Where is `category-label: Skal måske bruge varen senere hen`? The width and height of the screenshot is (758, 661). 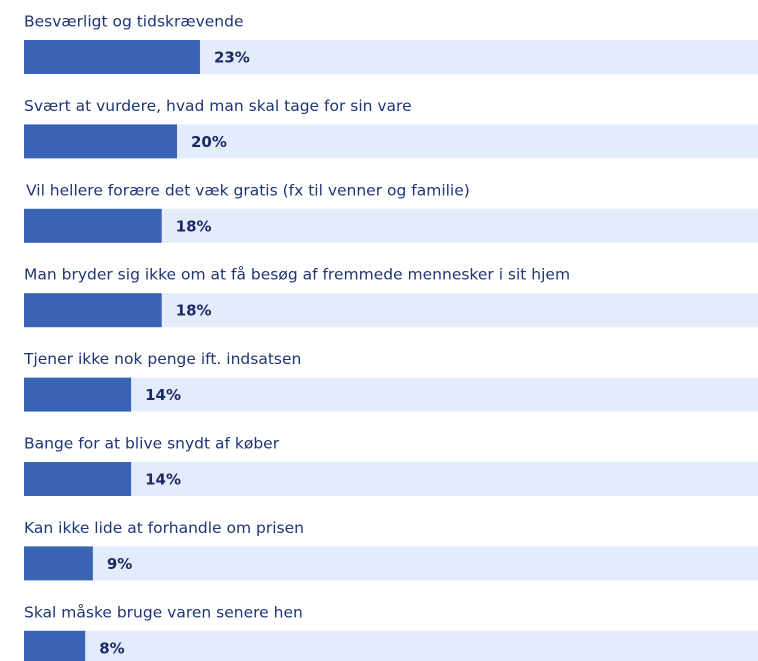
category-label: Skal måske bruge varen senere hen is located at coordinates (163, 612).